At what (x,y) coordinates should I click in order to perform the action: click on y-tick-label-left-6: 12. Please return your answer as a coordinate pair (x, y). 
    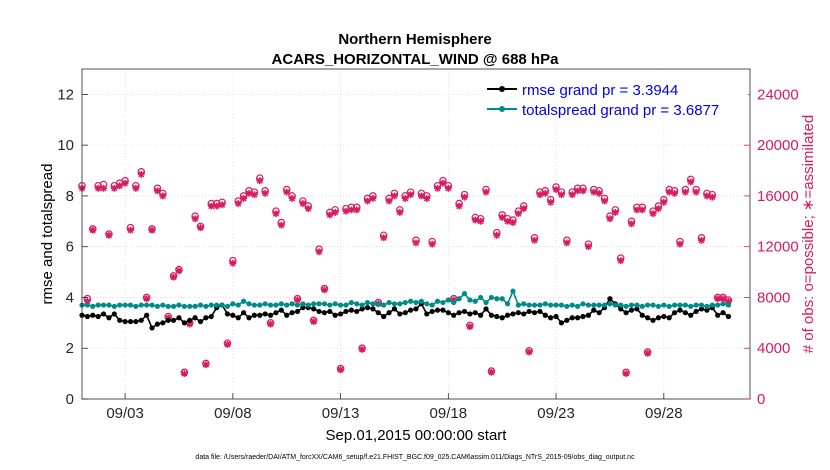
    Looking at the image, I should click on (65, 94).